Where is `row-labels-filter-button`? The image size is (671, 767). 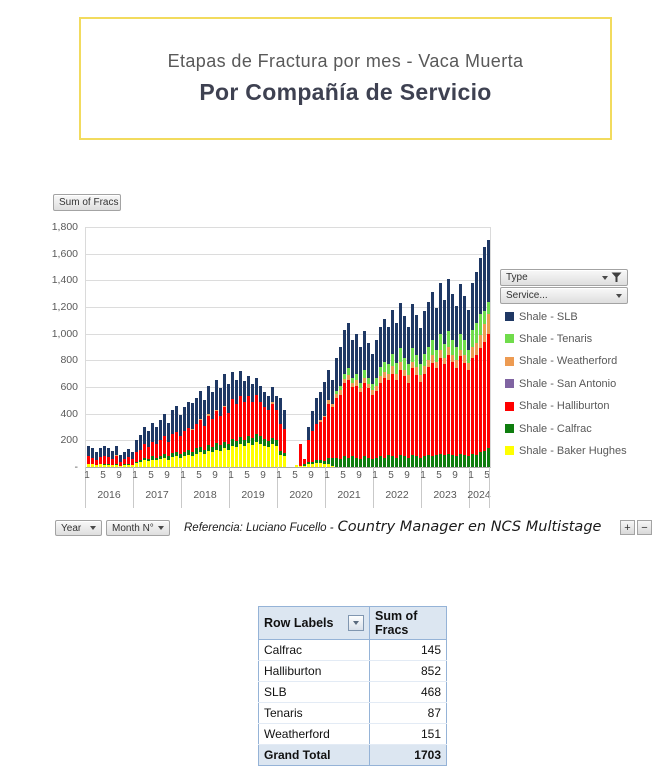 row-labels-filter-button is located at coordinates (356, 623).